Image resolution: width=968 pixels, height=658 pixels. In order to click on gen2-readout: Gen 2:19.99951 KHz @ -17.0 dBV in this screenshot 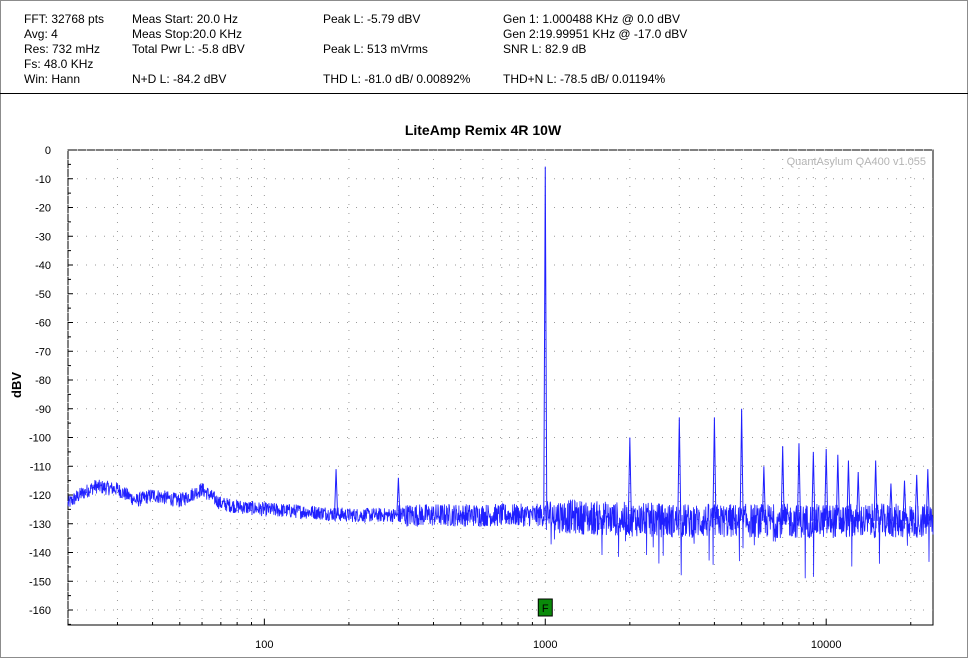, I will do `click(595, 34)`.